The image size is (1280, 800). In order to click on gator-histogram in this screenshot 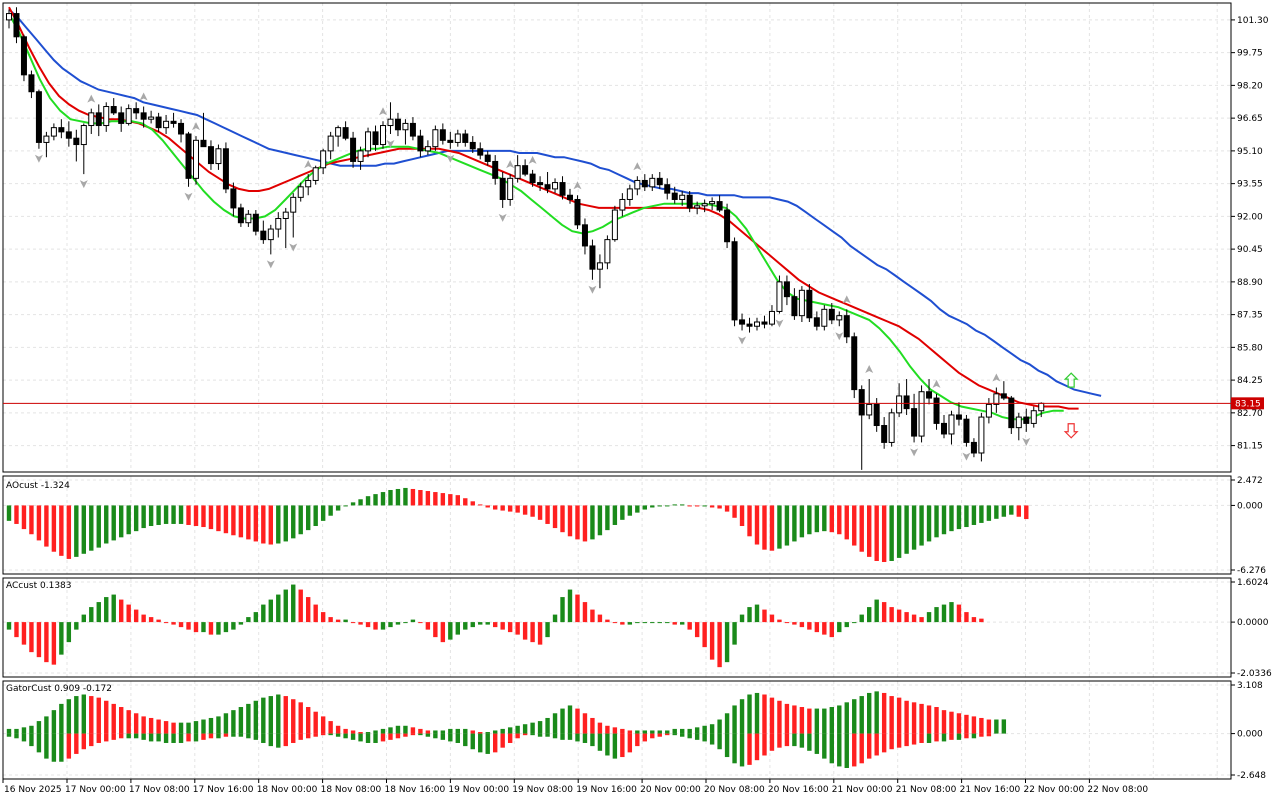, I will do `click(506, 729)`.